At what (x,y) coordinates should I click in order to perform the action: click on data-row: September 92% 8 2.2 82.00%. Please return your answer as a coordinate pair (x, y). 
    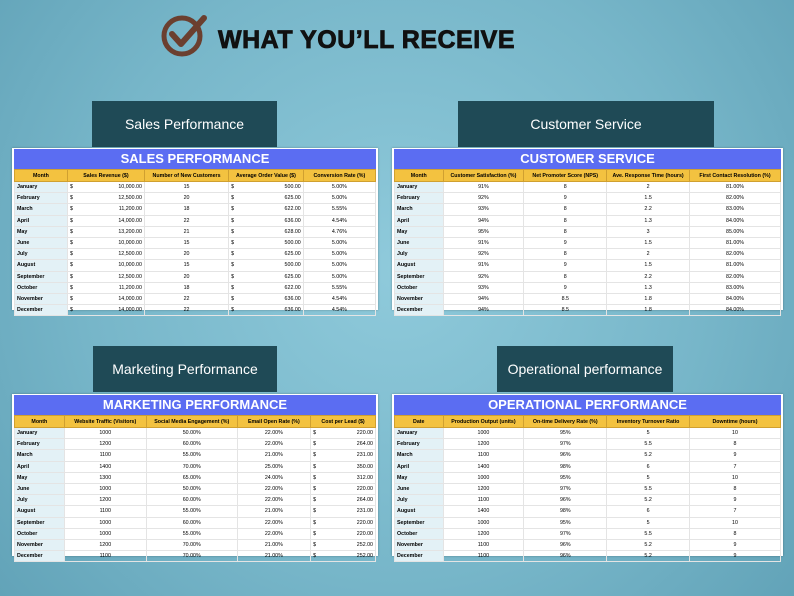
    Looking at the image, I should click on (587, 276).